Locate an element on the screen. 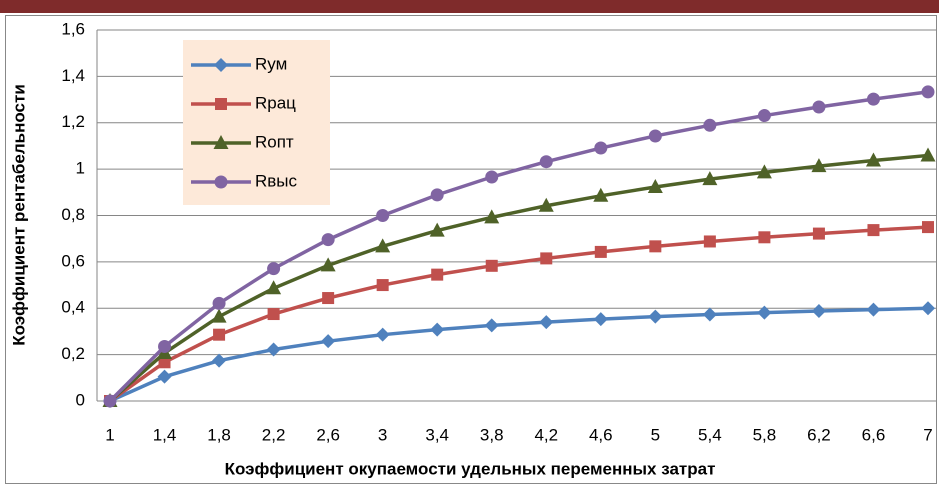 The height and width of the screenshot is (486, 939). top-bar is located at coordinates (469, 6).